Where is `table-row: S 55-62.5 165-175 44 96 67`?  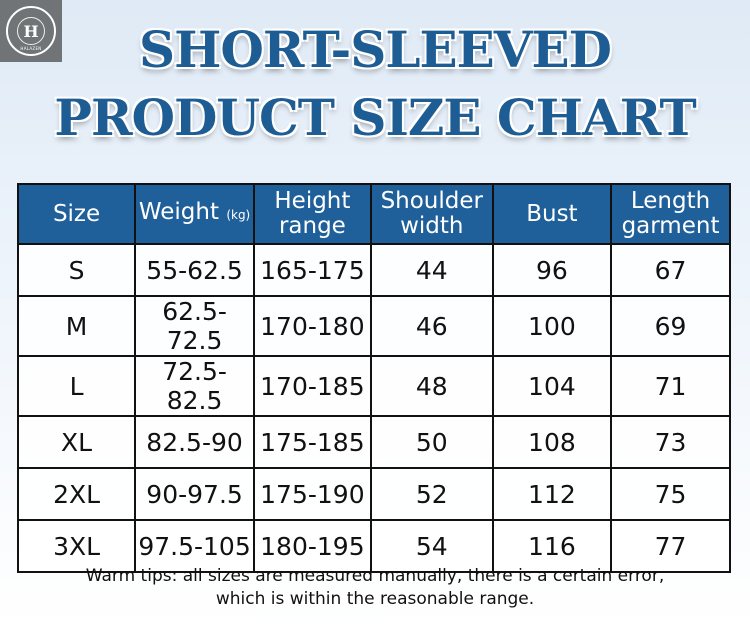 table-row: S 55-62.5 165-175 44 96 67 is located at coordinates (373, 270).